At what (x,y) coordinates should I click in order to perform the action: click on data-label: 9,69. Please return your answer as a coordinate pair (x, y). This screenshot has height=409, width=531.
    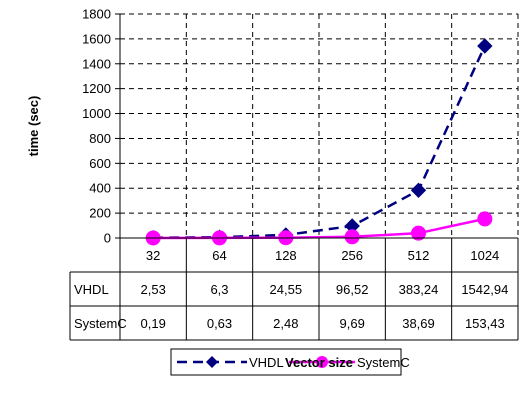
    Looking at the image, I should click on (352, 323).